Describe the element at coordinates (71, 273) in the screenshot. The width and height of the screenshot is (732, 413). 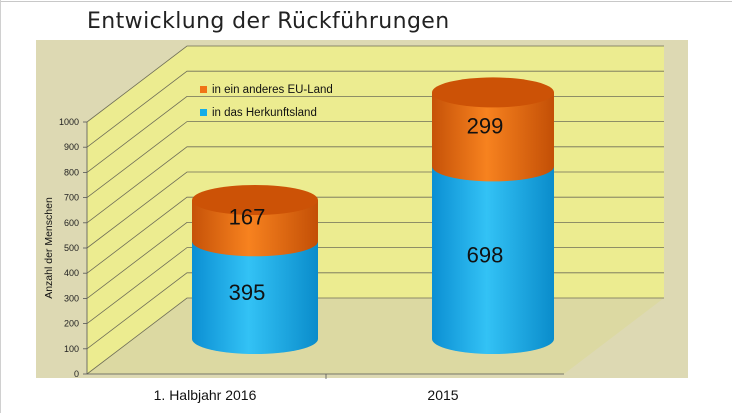
I see `y-tick-label: 400` at that location.